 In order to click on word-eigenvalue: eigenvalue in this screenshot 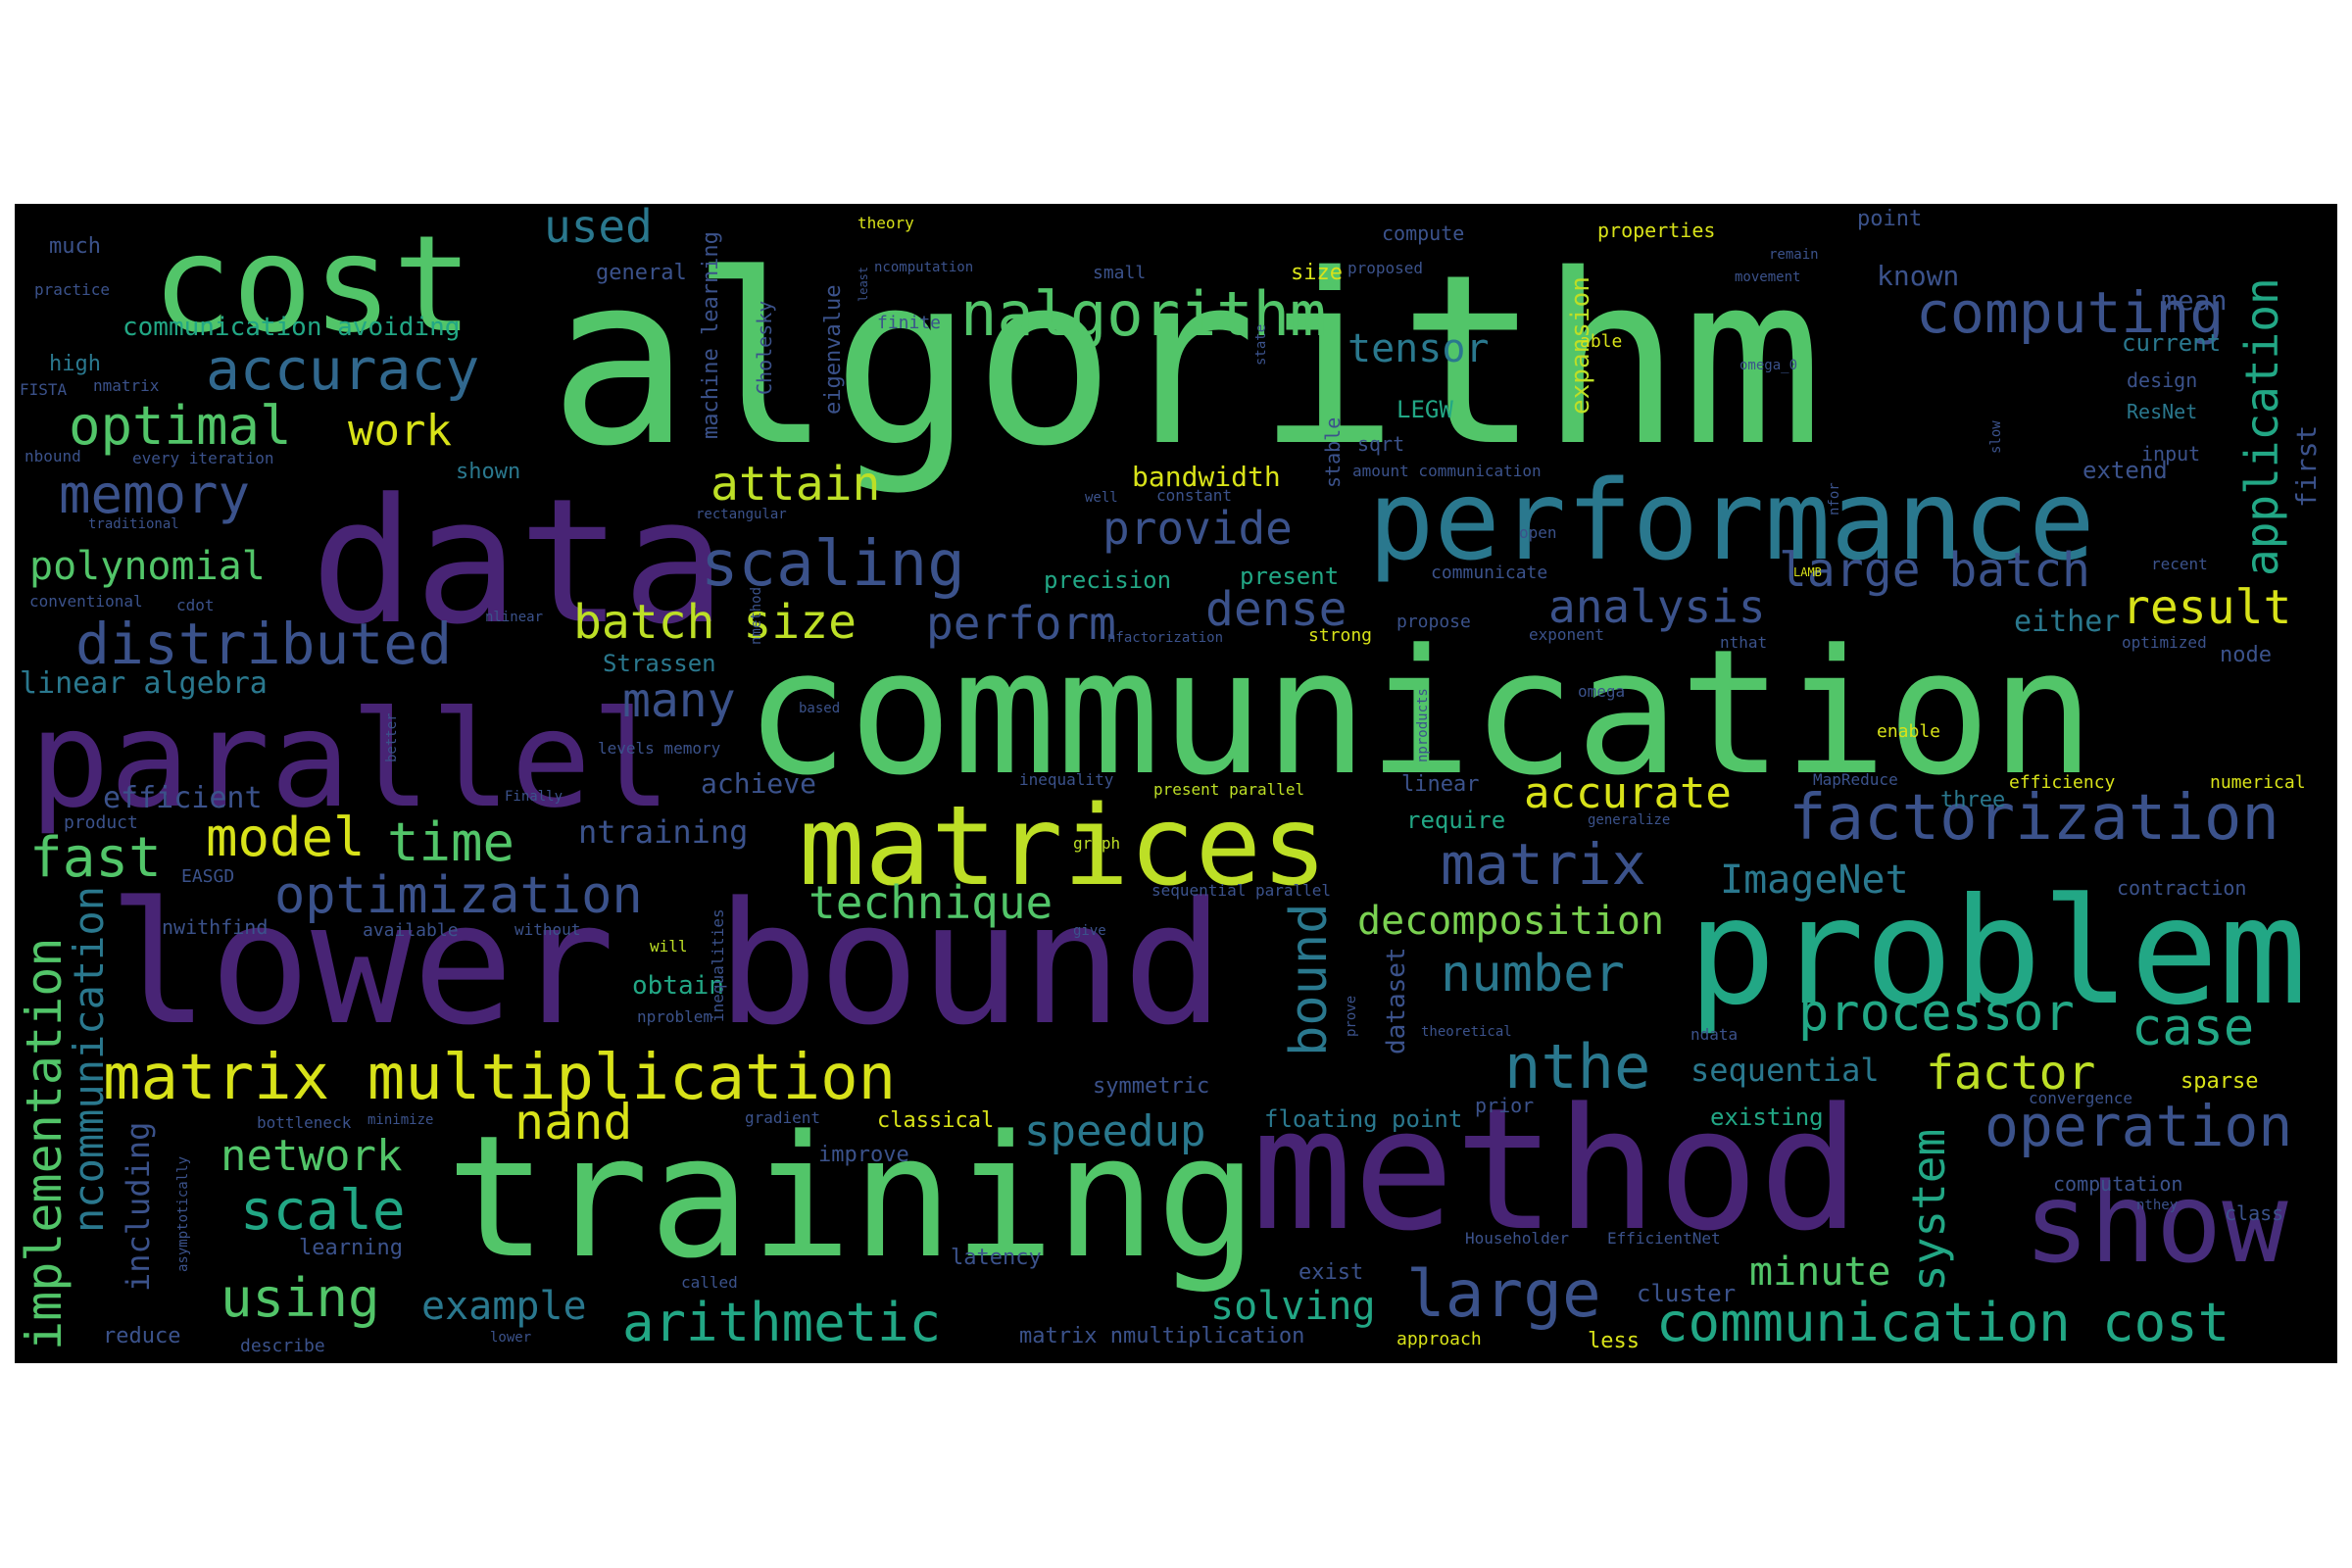, I will do `click(833, 349)`.